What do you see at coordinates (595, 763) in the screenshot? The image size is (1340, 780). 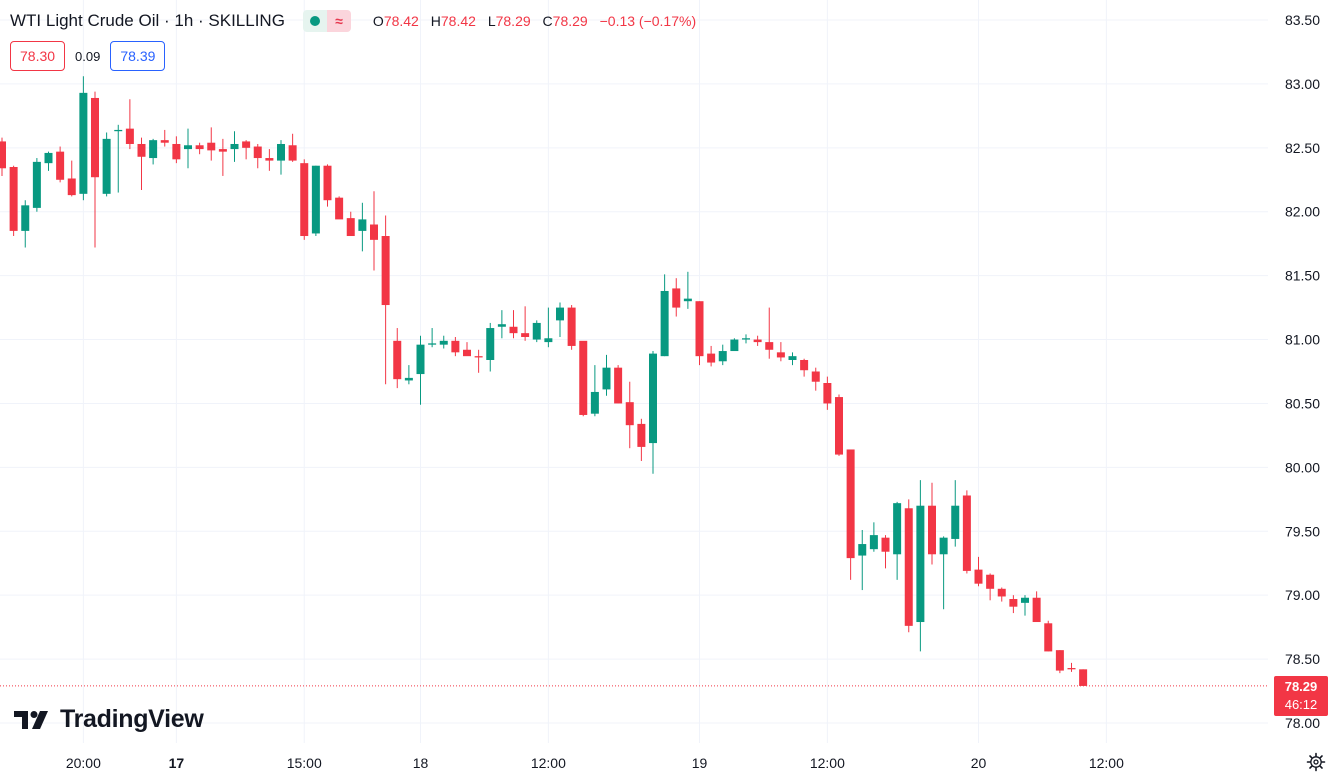 I see `time-axis: 20:00 17 15:00 18 12:00 19 12:00 20 12:00` at bounding box center [595, 763].